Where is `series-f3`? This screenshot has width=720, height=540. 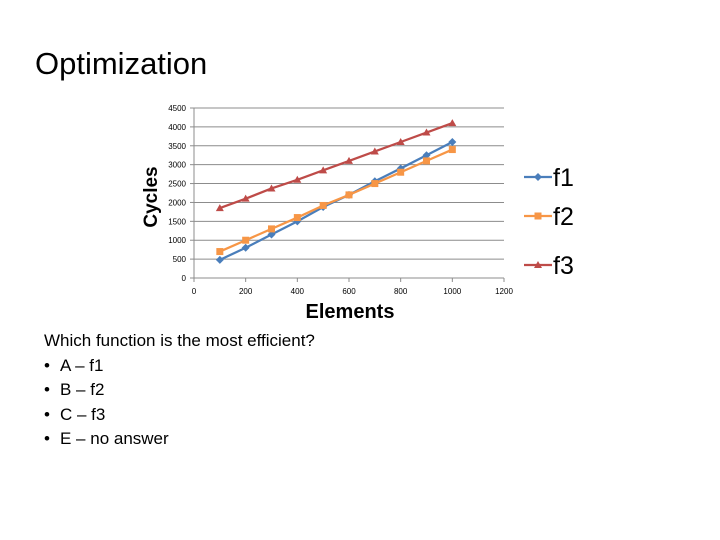 series-f3 is located at coordinates (336, 165).